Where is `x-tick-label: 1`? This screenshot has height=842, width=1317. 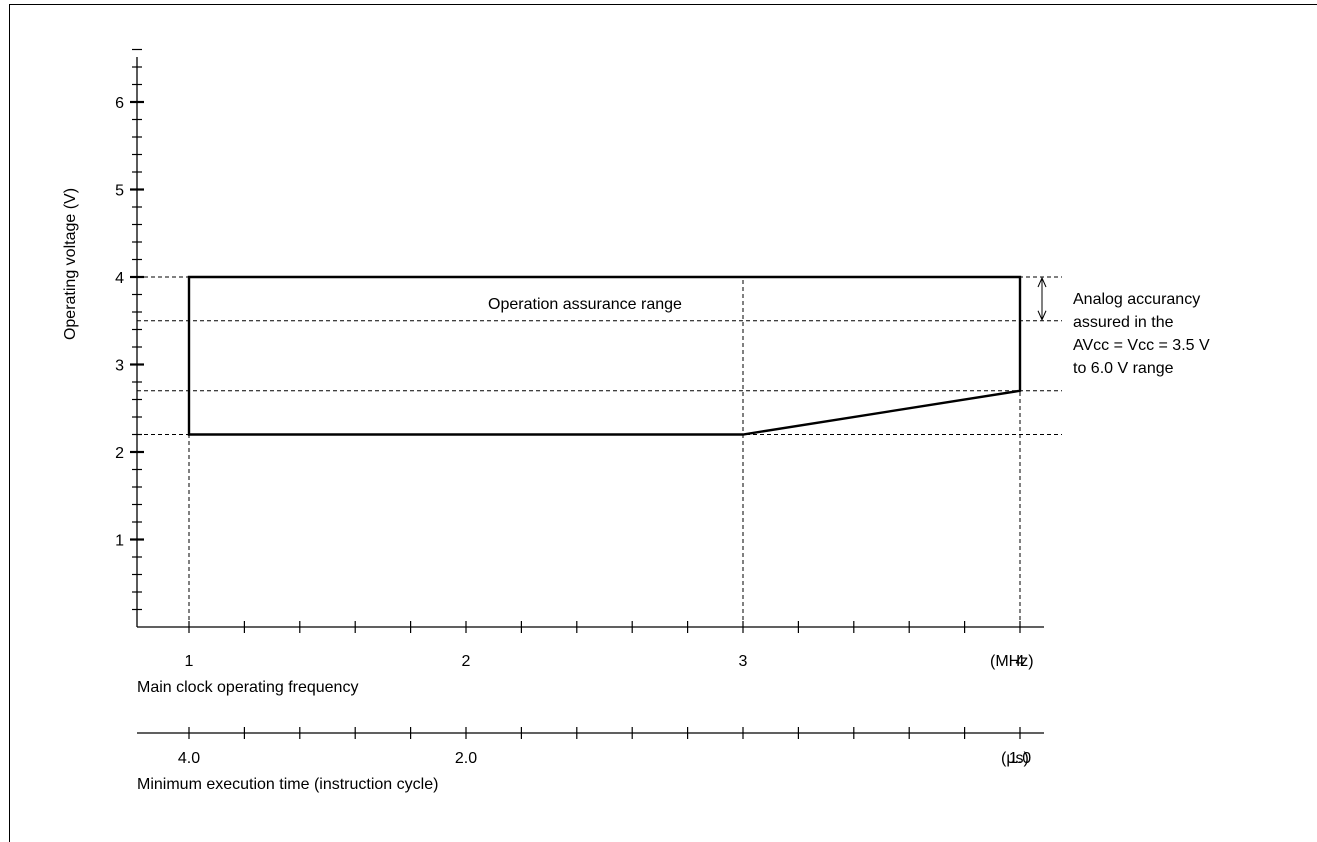 x-tick-label: 1 is located at coordinates (189, 661).